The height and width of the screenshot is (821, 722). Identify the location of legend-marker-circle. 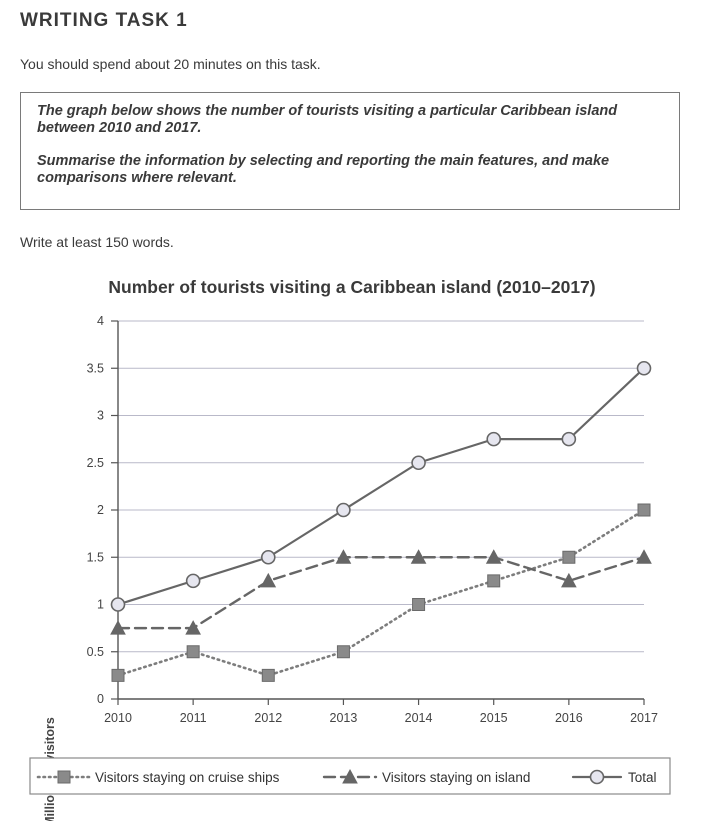
(597, 777).